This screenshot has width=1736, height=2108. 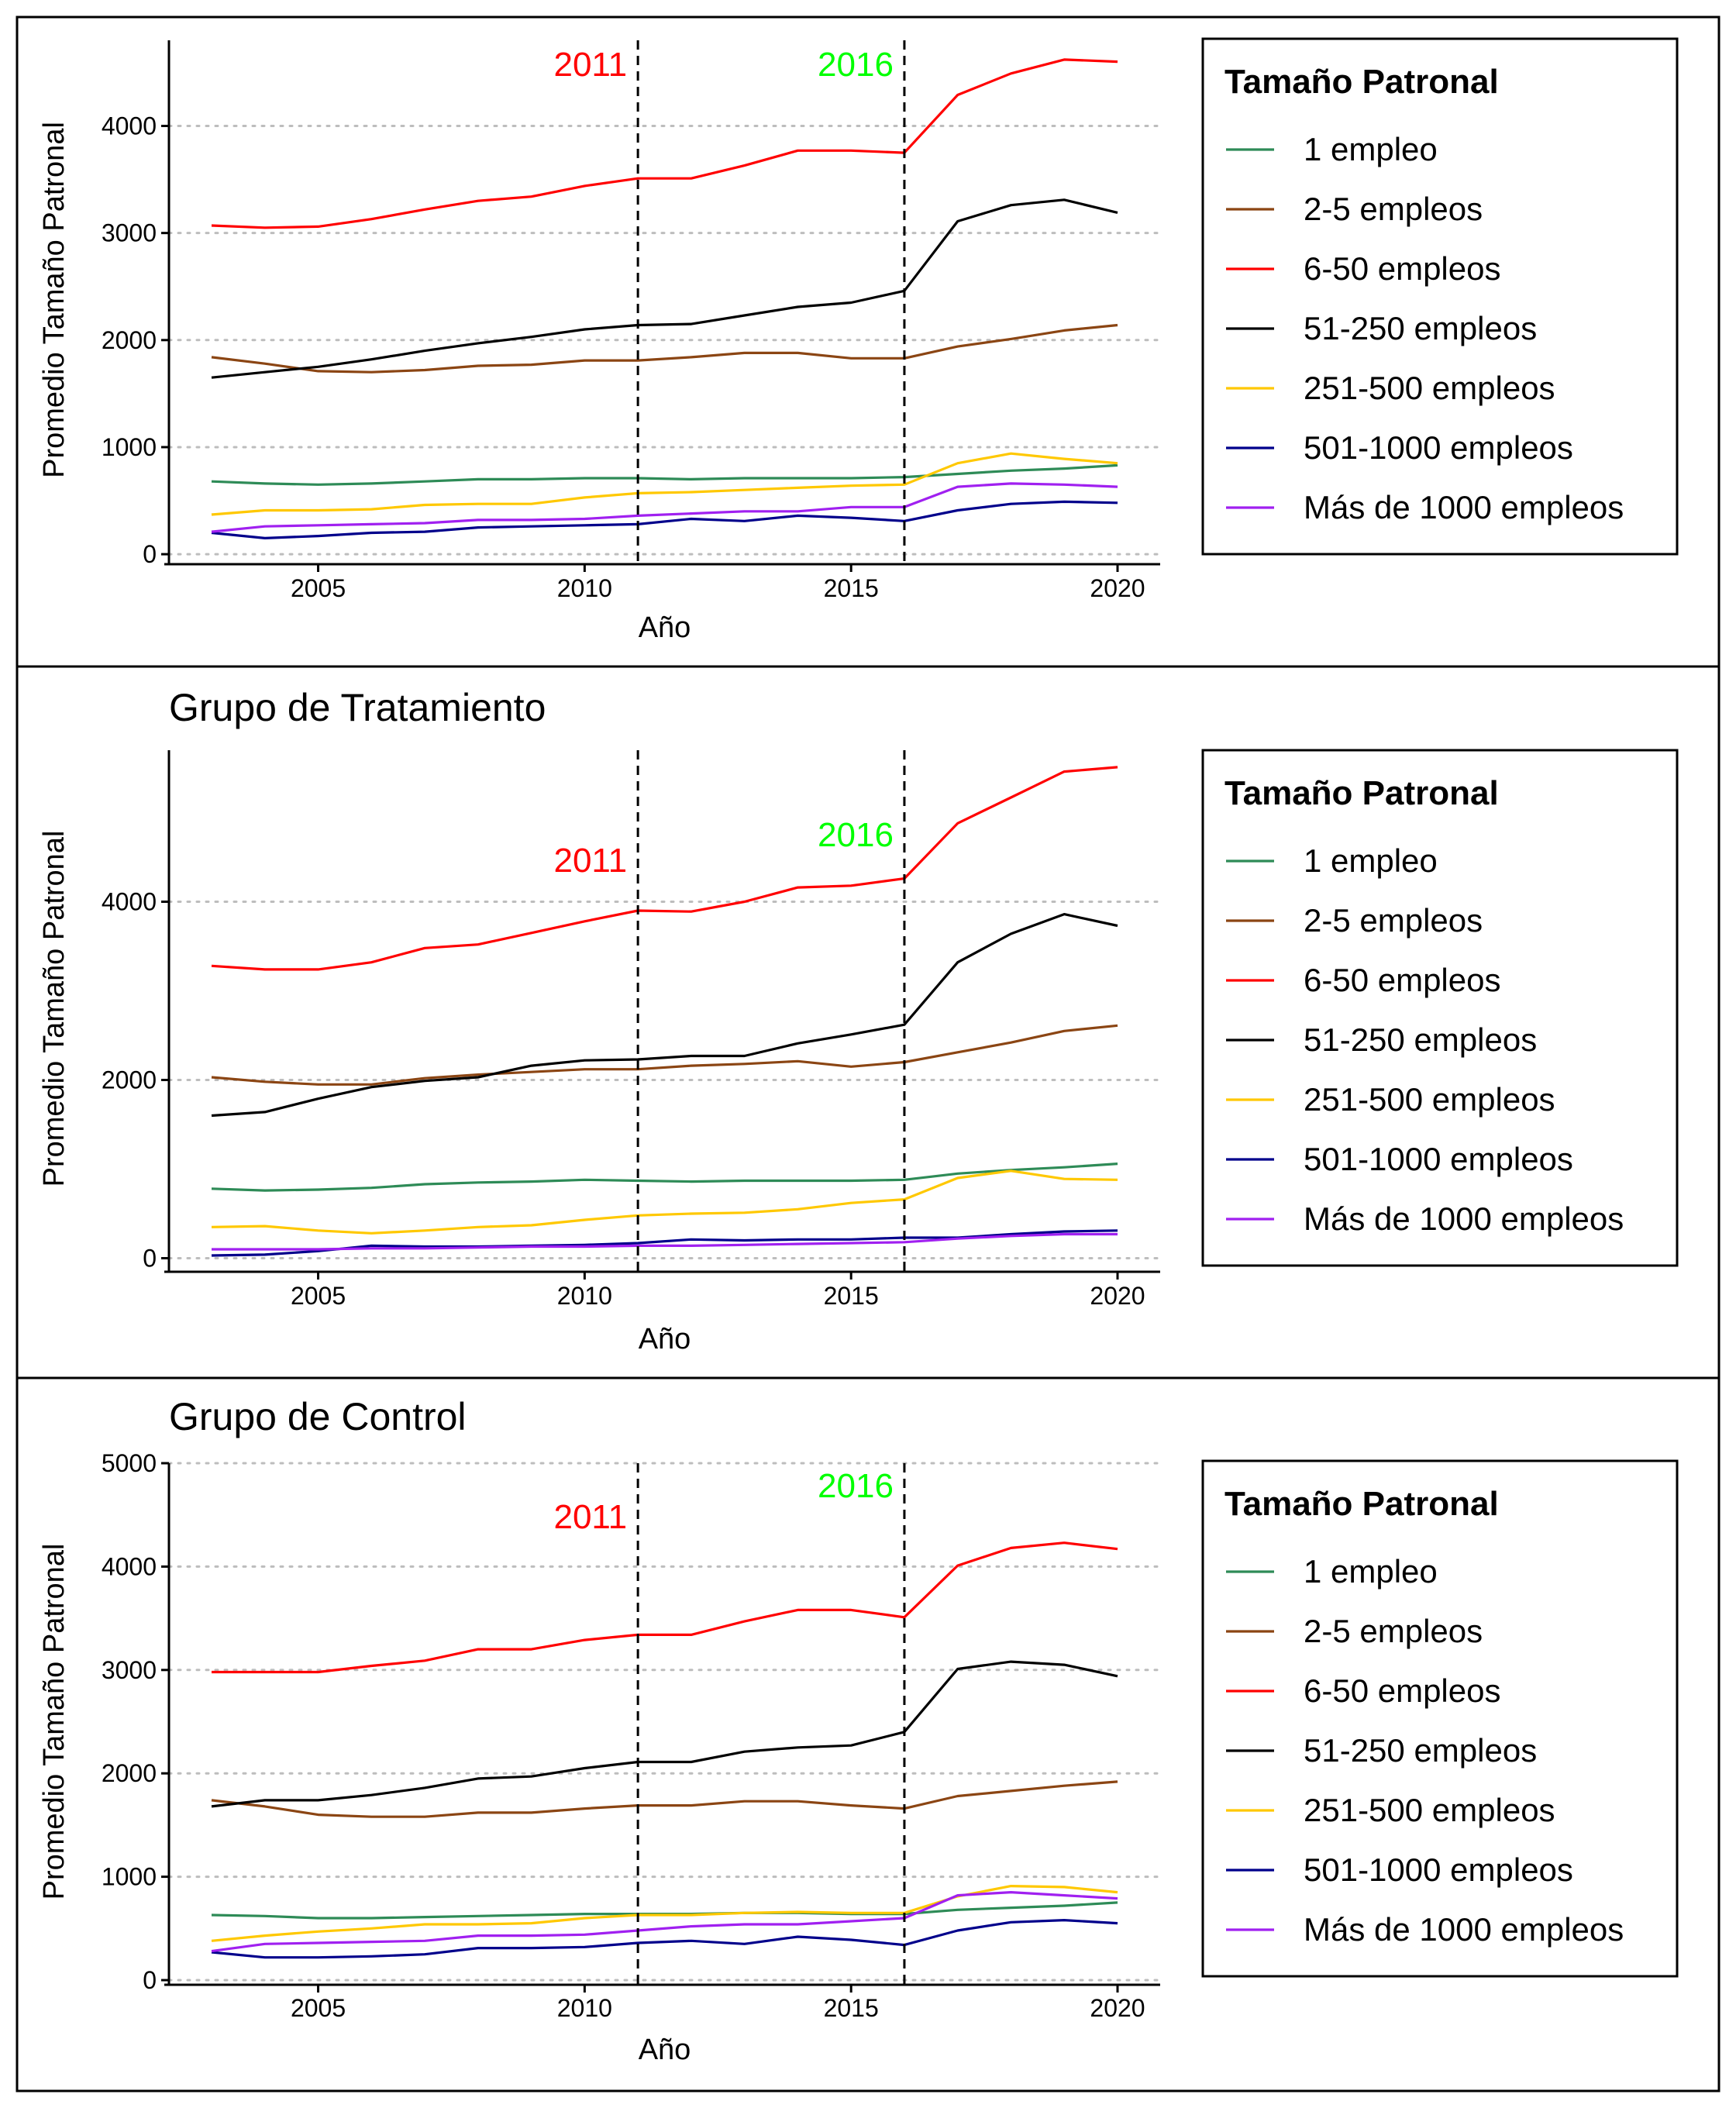 What do you see at coordinates (357, 707) in the screenshot?
I see `chart-title: Grupo de Tratamiento` at bounding box center [357, 707].